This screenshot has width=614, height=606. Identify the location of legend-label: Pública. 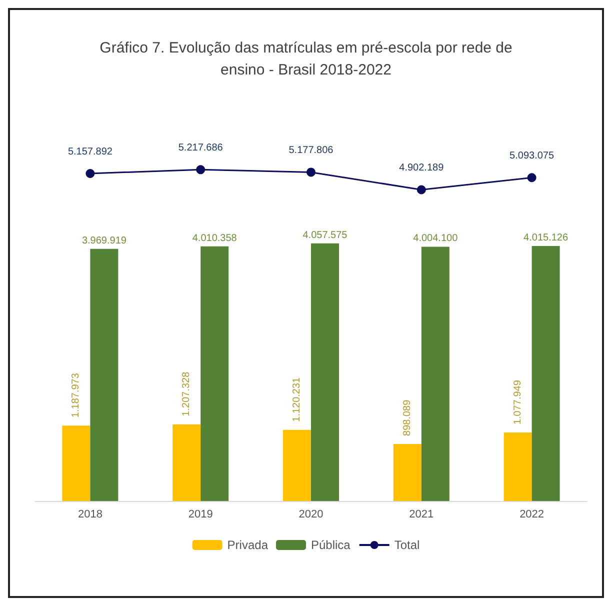
(330, 545).